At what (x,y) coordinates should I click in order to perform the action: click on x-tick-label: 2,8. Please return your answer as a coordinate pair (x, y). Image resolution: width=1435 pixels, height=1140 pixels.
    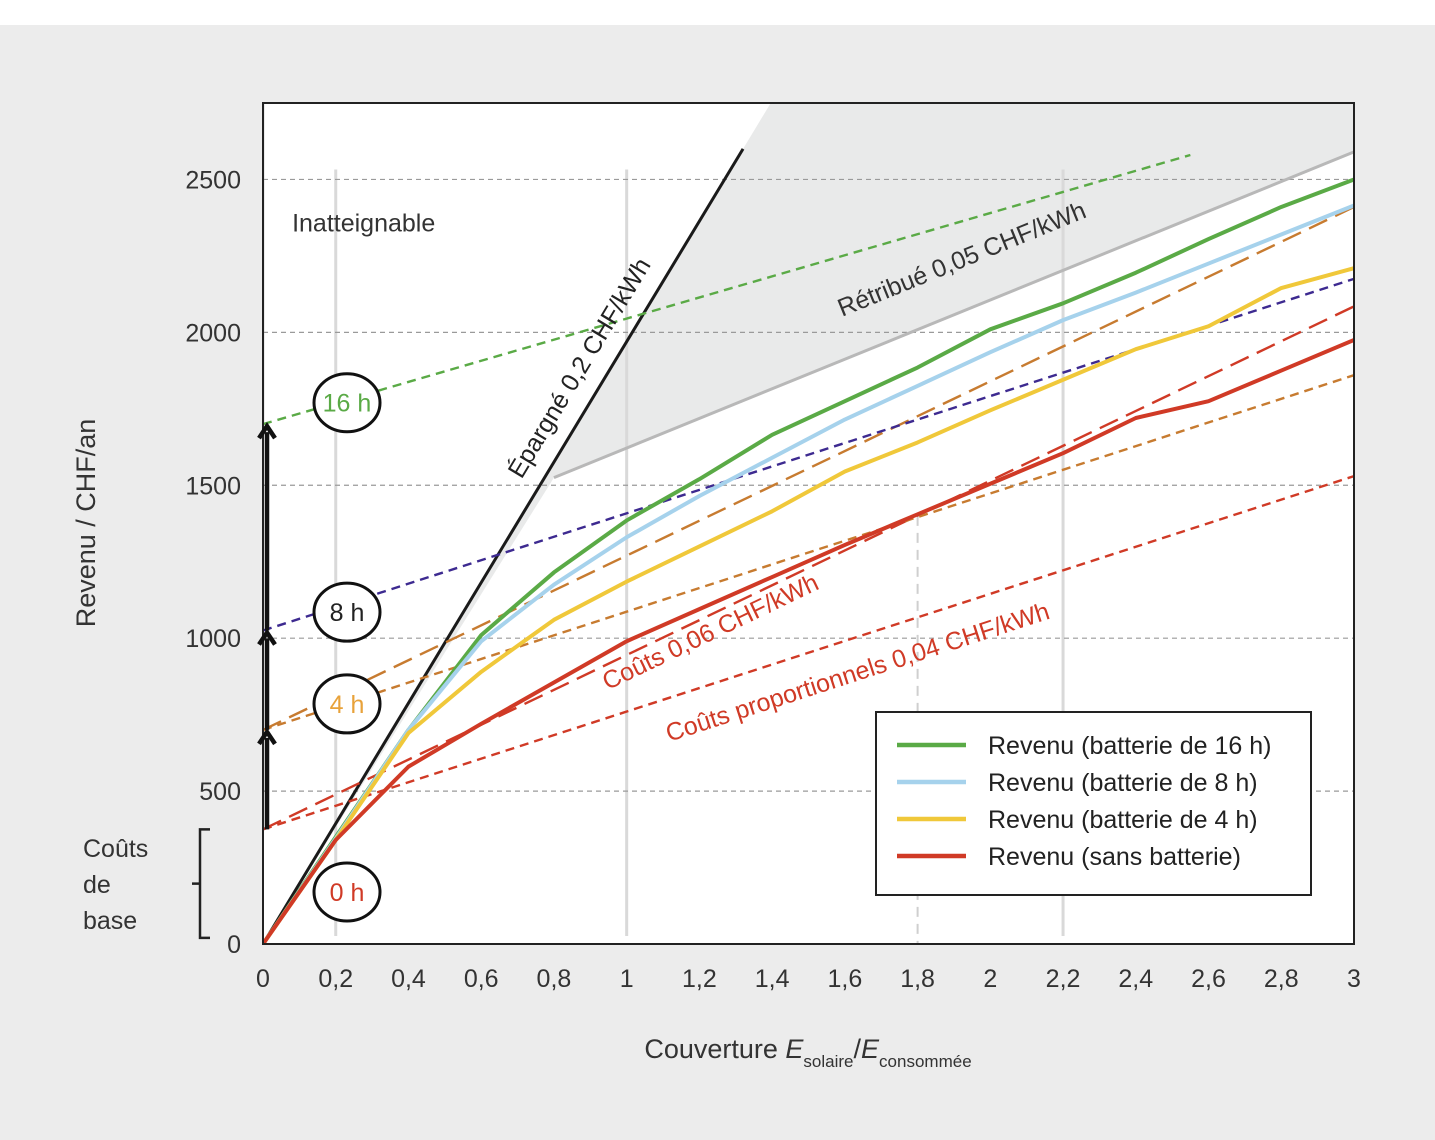
    Looking at the image, I should click on (1281, 979).